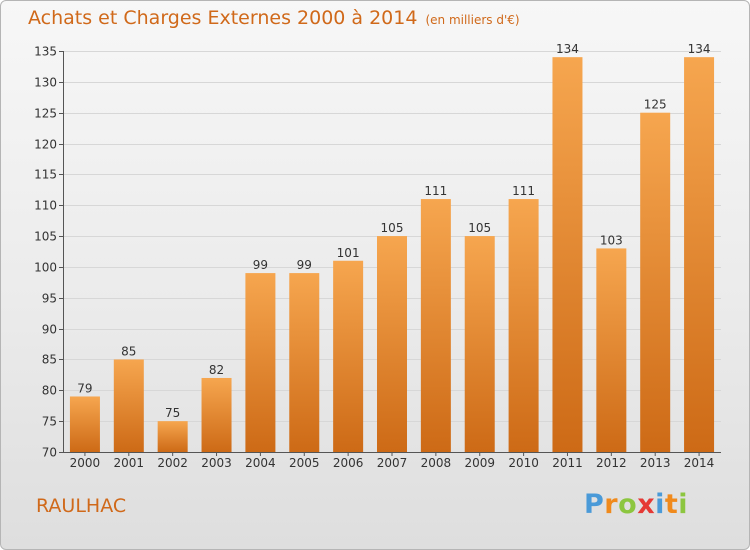  Describe the element at coordinates (523, 463) in the screenshot. I see `x-tick-label: 2010` at that location.